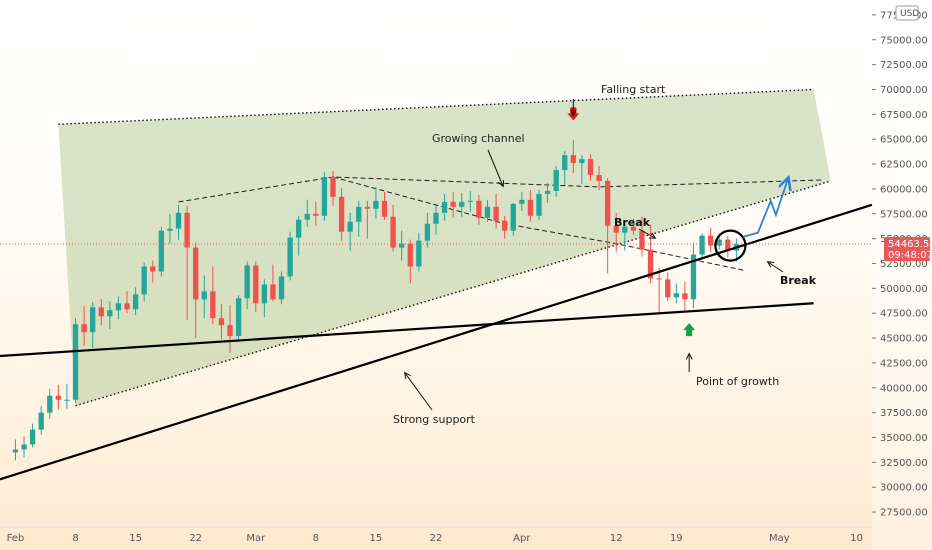  I want to click on price-tick-label: 70000.00, so click(904, 90).